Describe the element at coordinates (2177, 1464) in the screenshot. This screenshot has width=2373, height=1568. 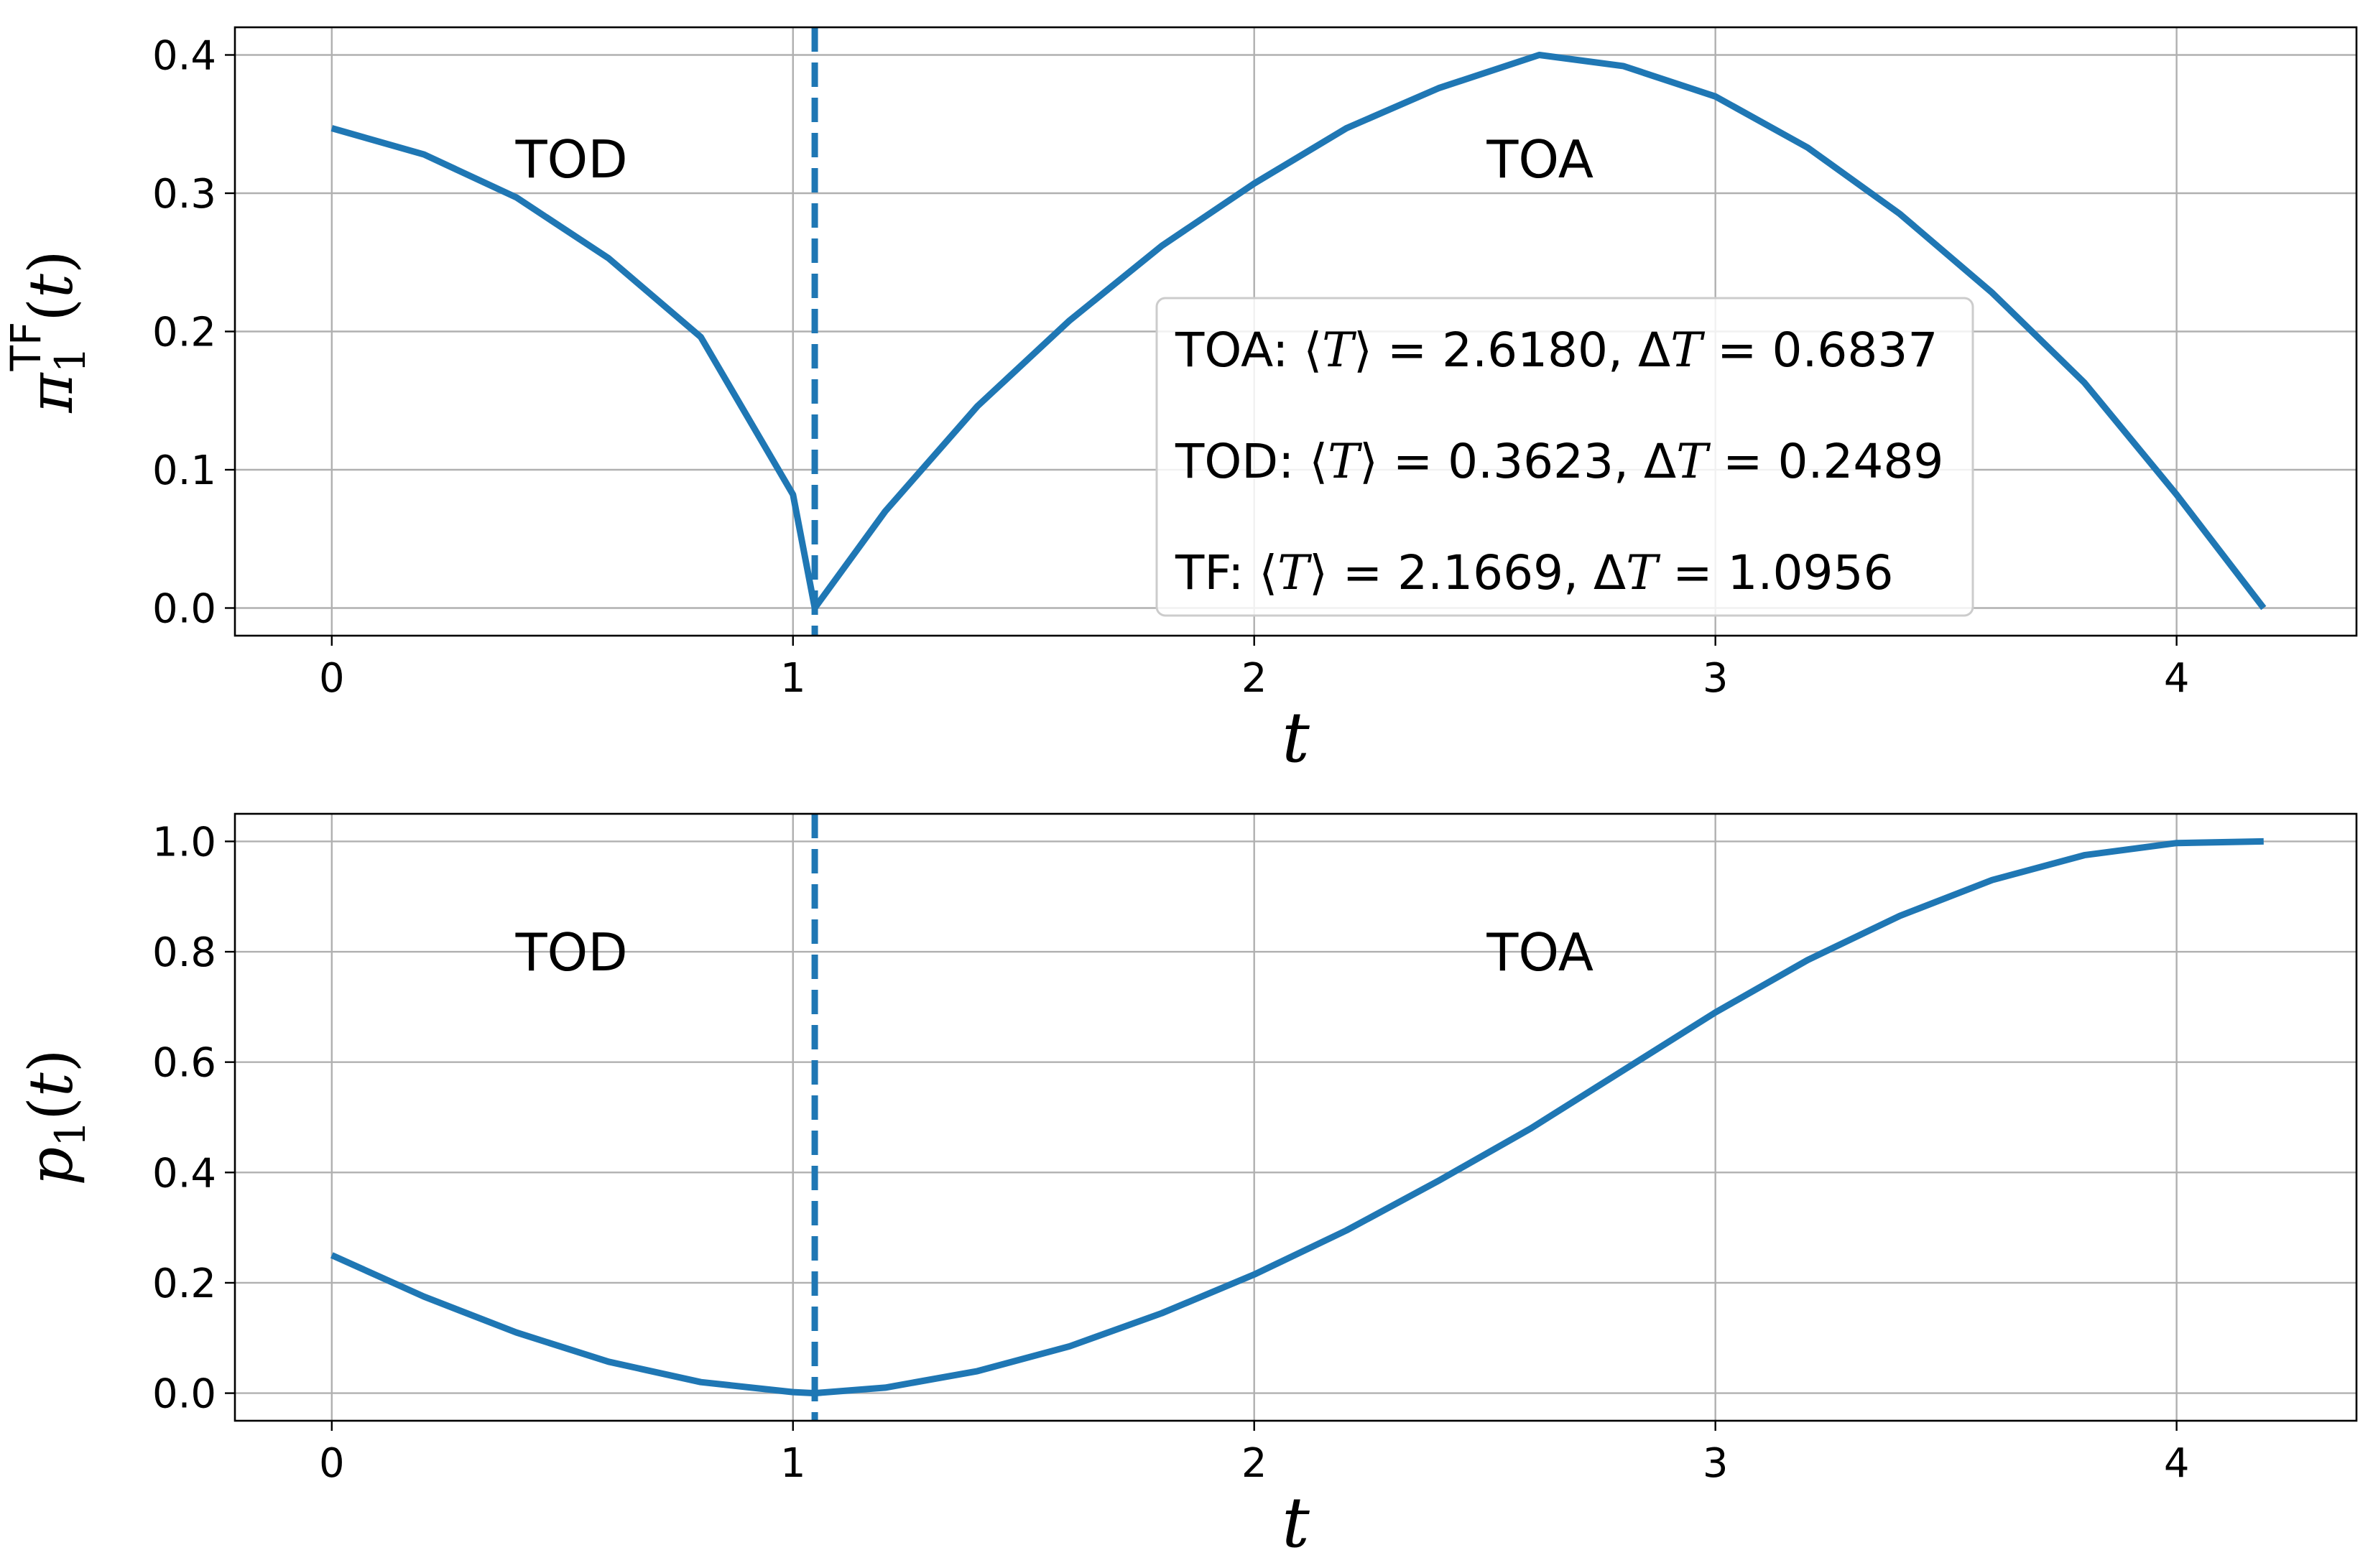
I see `chart1-xtick-label-4: 4` at that location.